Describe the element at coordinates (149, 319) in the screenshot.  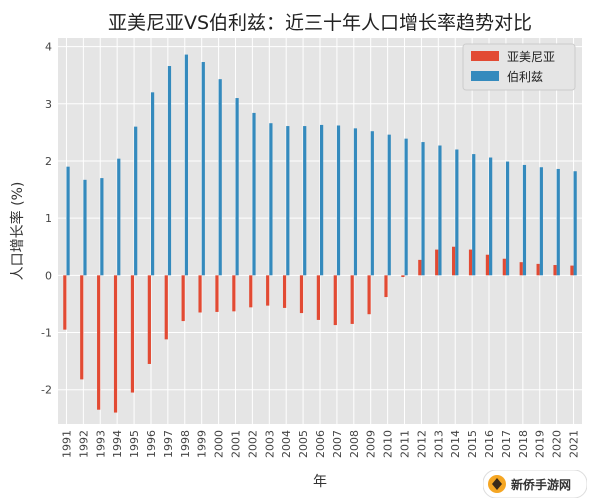
I see `bar-armenia-1996` at that location.